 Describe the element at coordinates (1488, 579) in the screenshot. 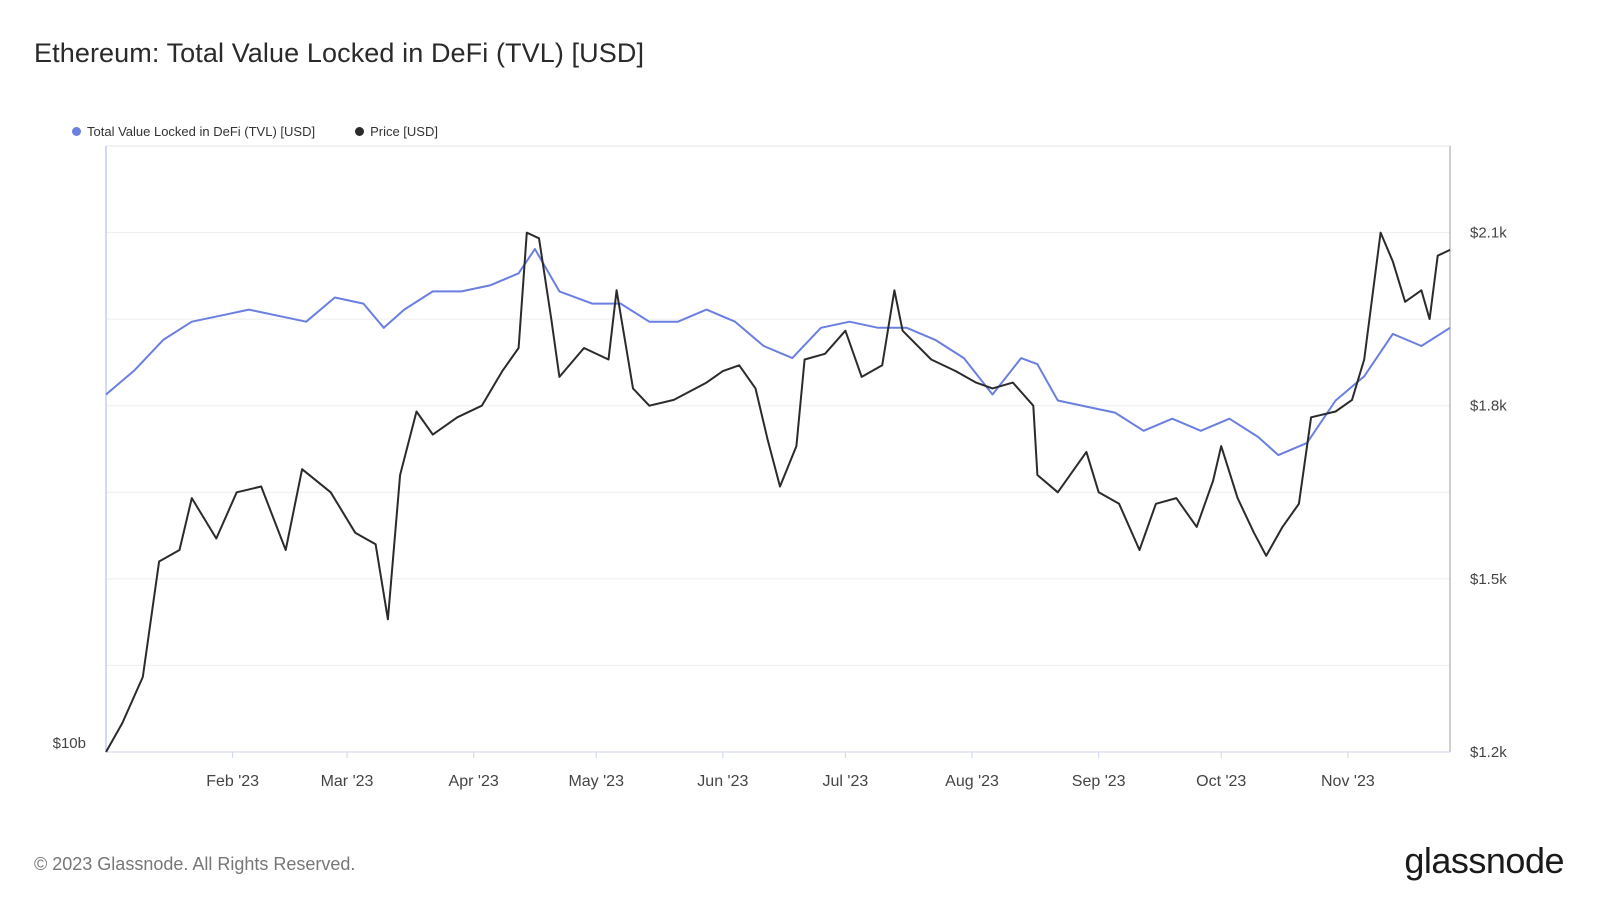

I see `right-axis-tick-label: $1.5k` at that location.